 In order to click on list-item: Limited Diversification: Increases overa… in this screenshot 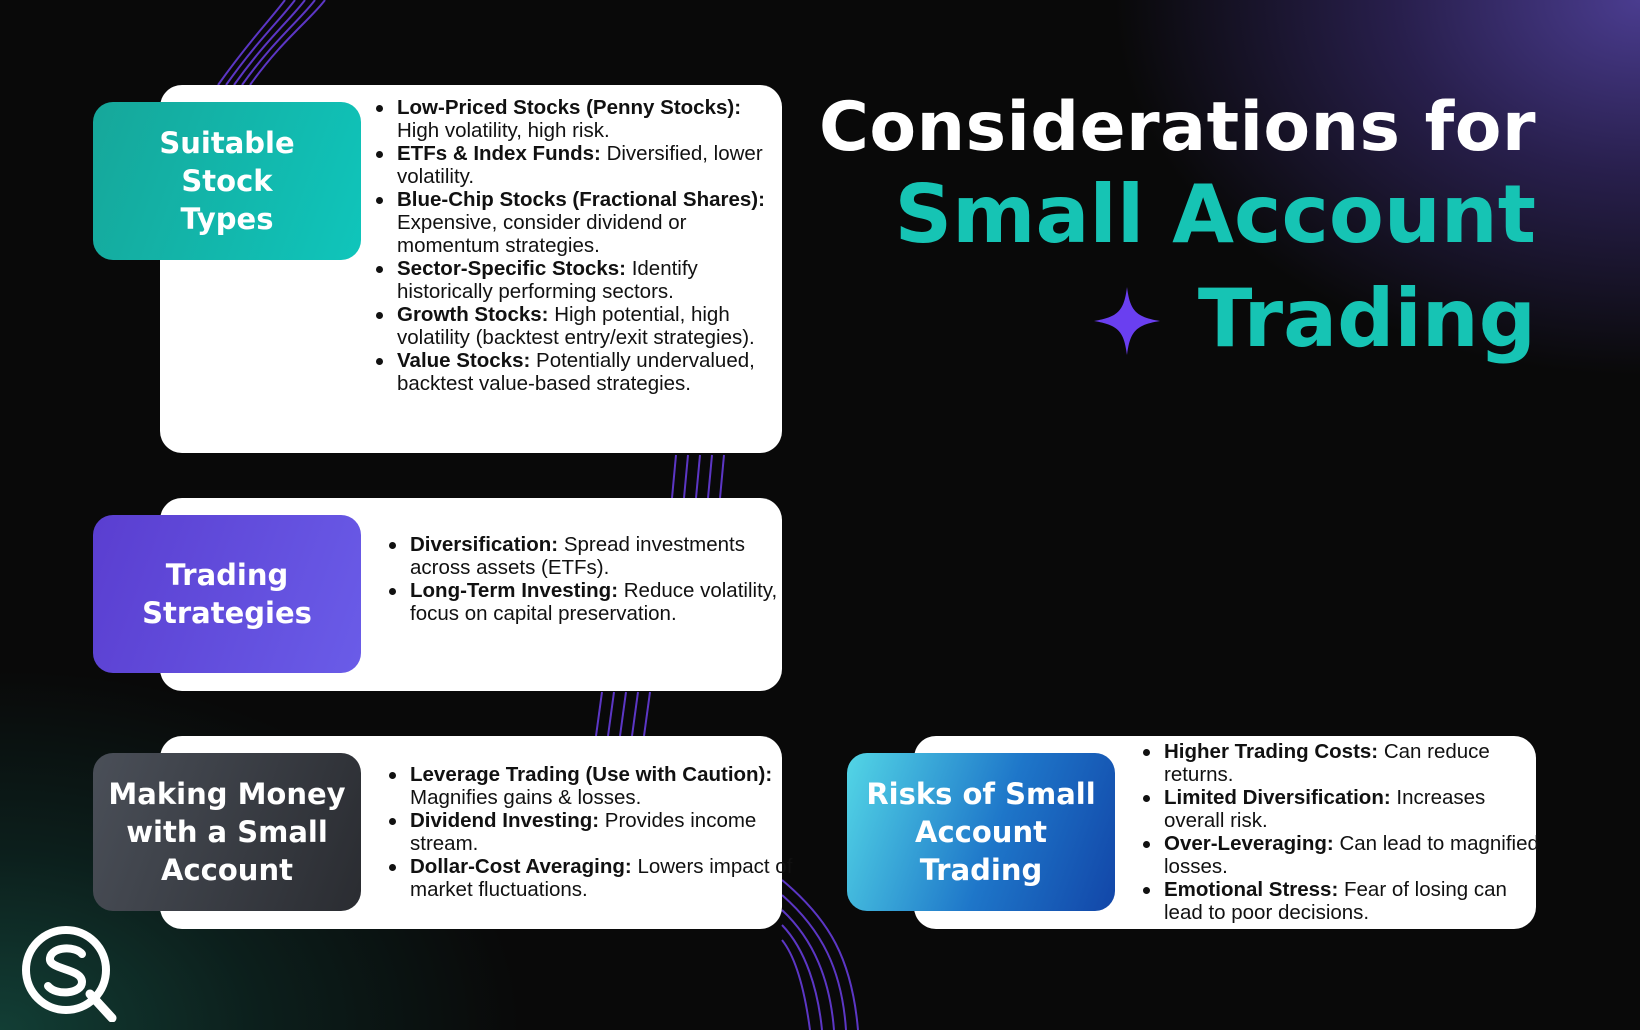, I will do `click(1346, 809)`.